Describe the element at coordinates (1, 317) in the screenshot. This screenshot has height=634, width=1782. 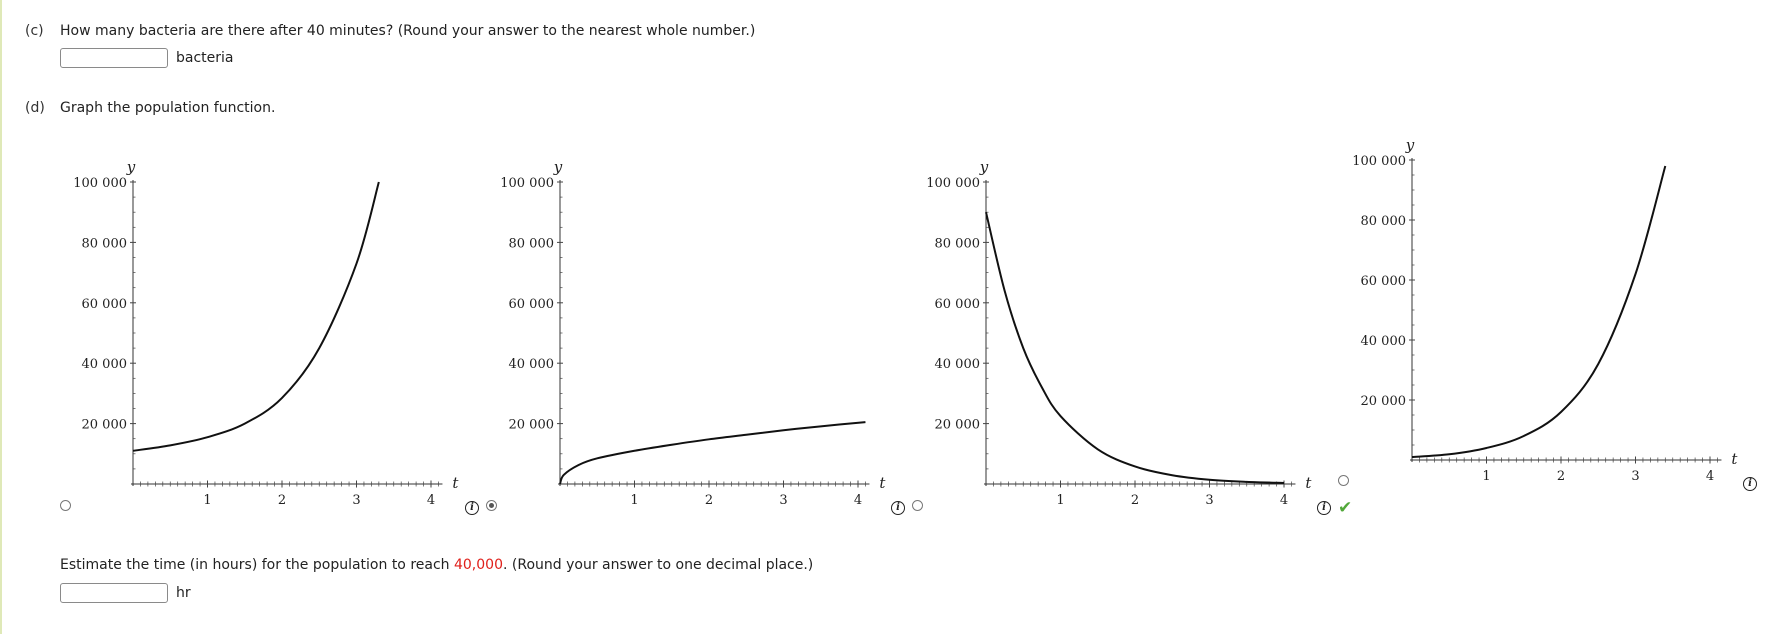
I see `left-margin-rule` at that location.